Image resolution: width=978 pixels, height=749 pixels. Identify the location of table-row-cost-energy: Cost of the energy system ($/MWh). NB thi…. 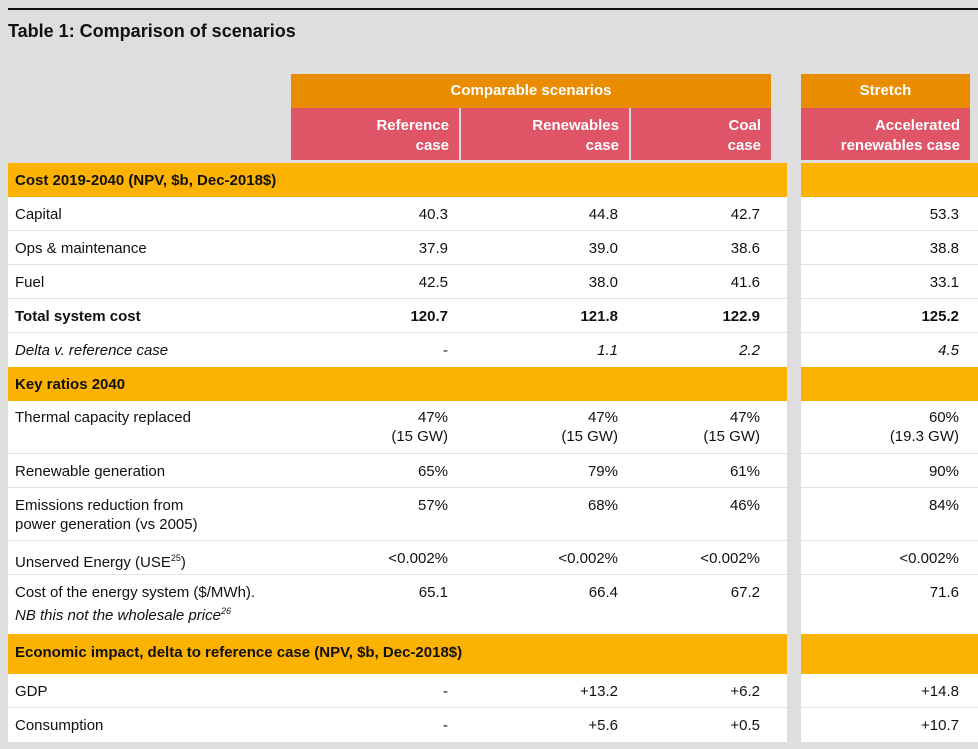
(493, 604).